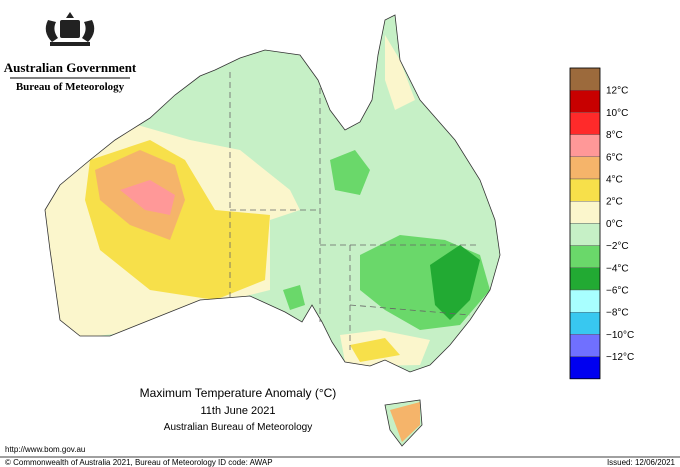 This screenshot has width=680, height=467. I want to click on legend-label: 2°C, so click(614, 202).